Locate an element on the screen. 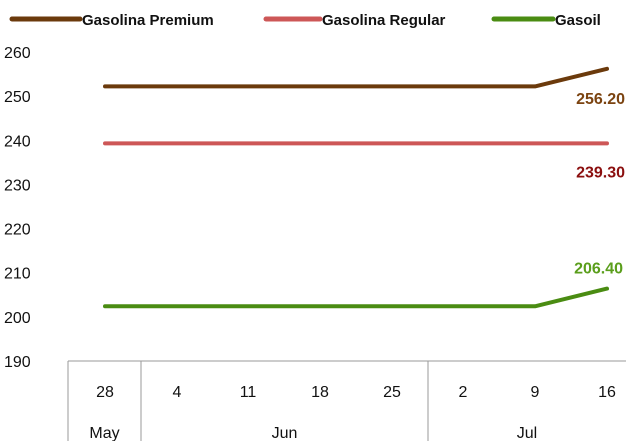  x-tick-label: 28 is located at coordinates (105, 392).